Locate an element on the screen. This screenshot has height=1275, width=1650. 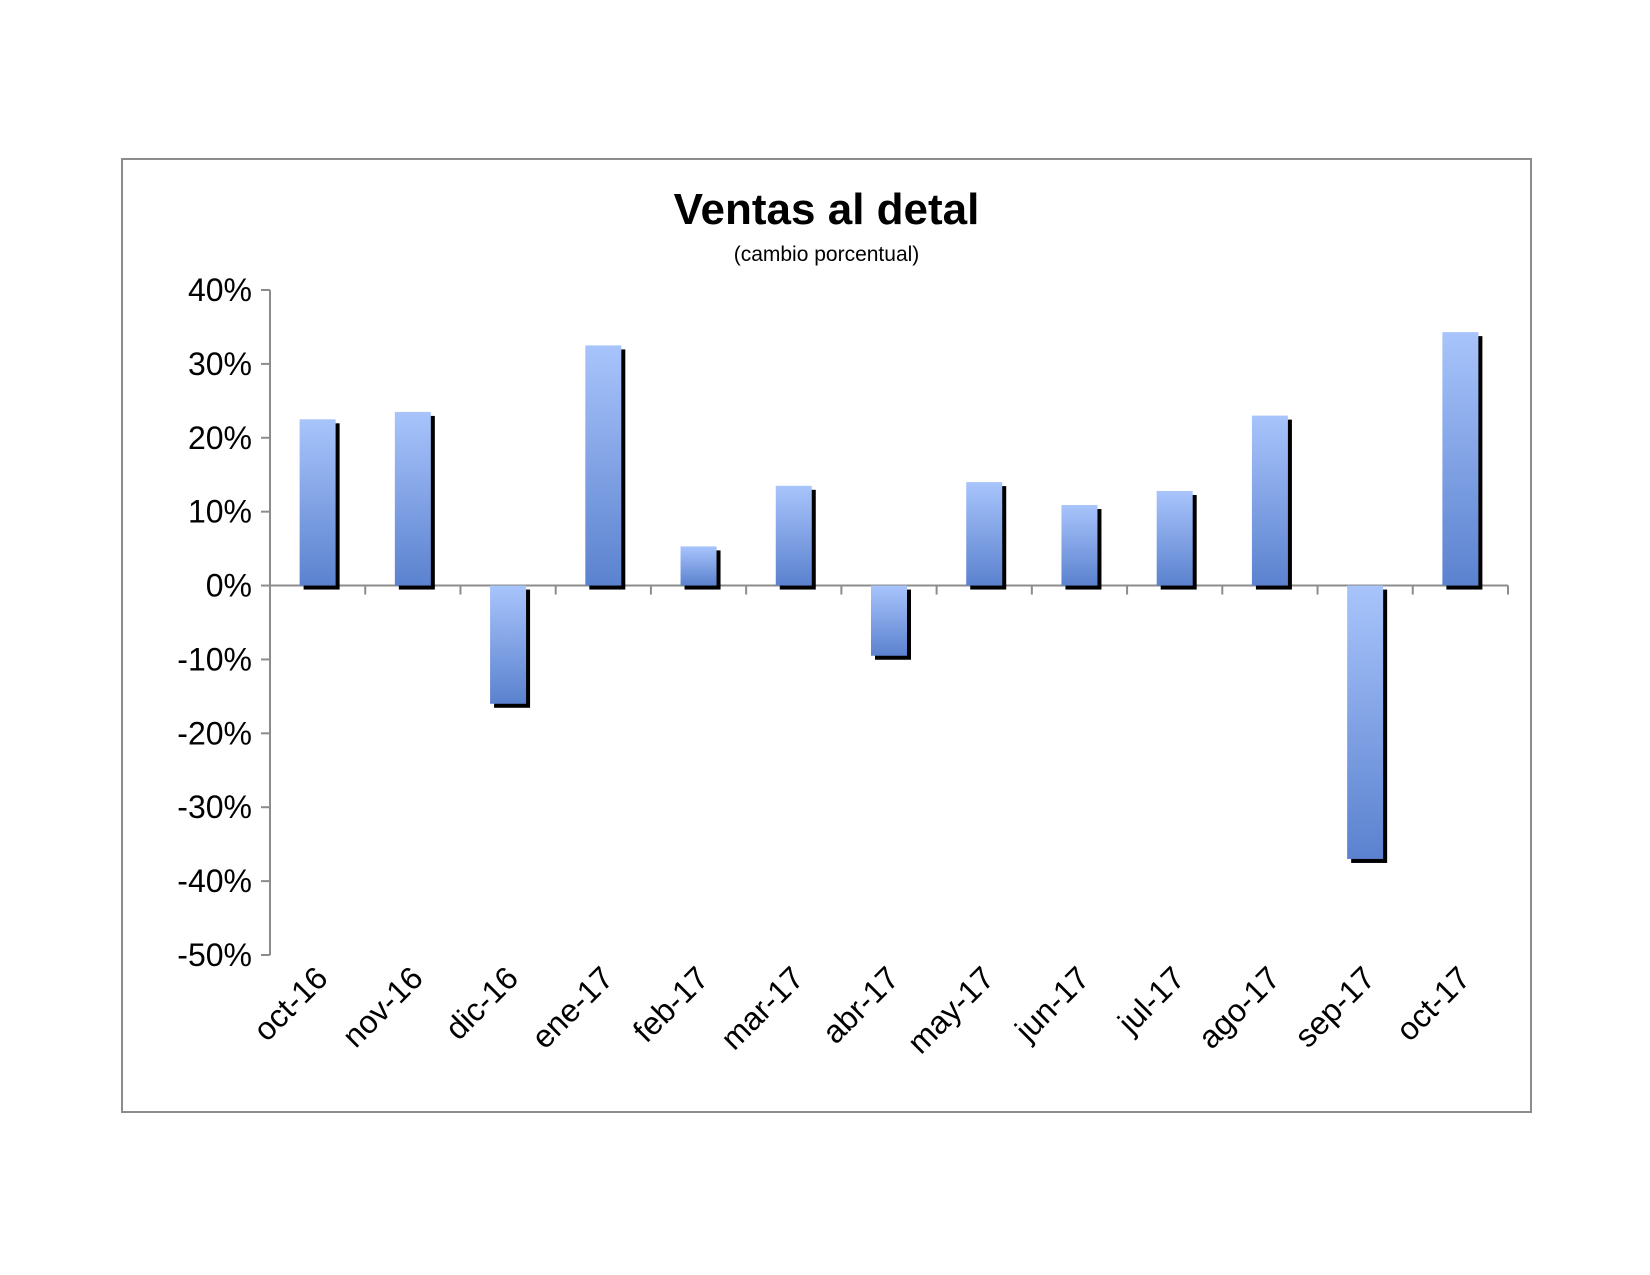
x-tick-label: ene-17 is located at coordinates (572, 1007).